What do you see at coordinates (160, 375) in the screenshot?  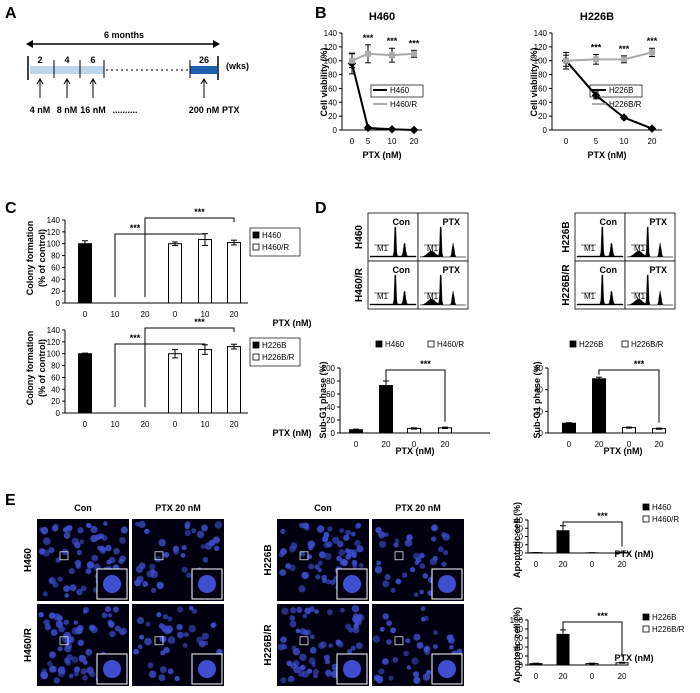 I see `significance-bracket` at bounding box center [160, 375].